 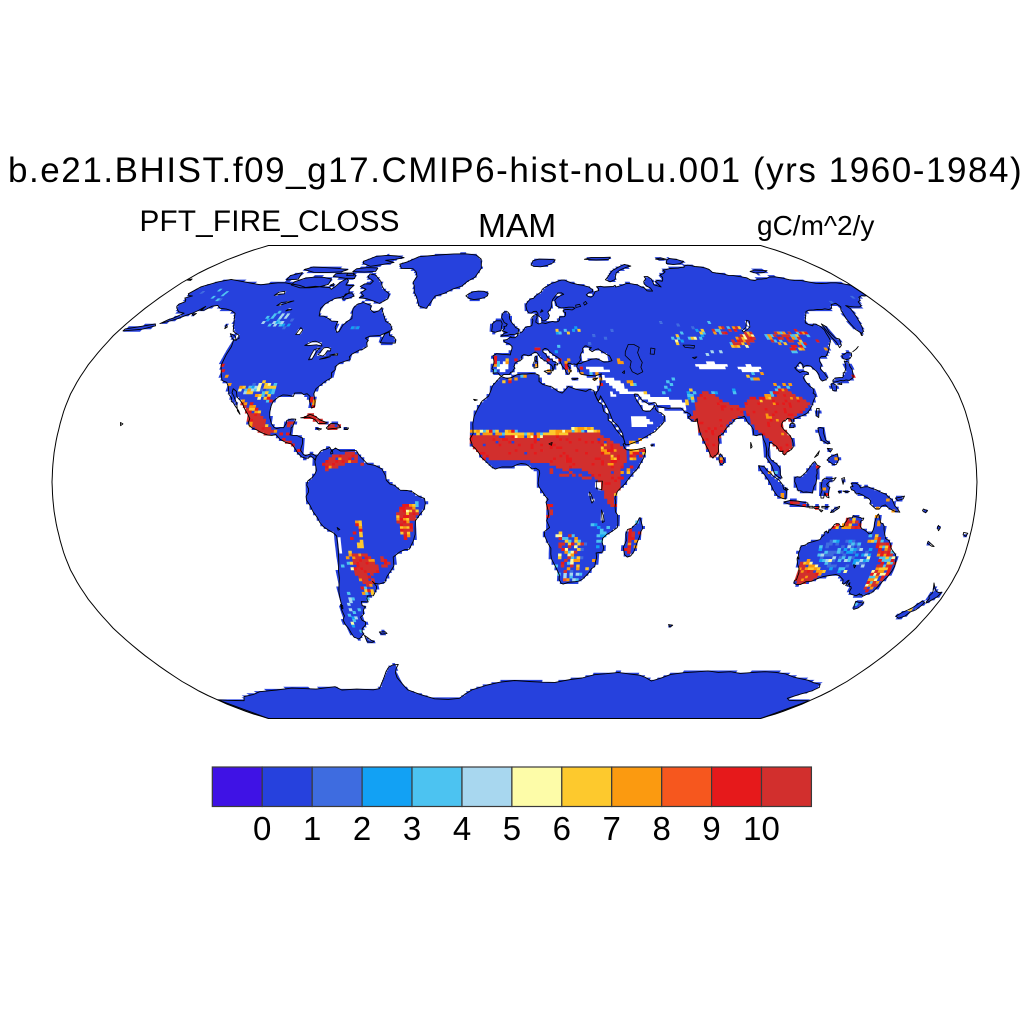 I want to click on svg-text: 4, so click(x=462, y=828).